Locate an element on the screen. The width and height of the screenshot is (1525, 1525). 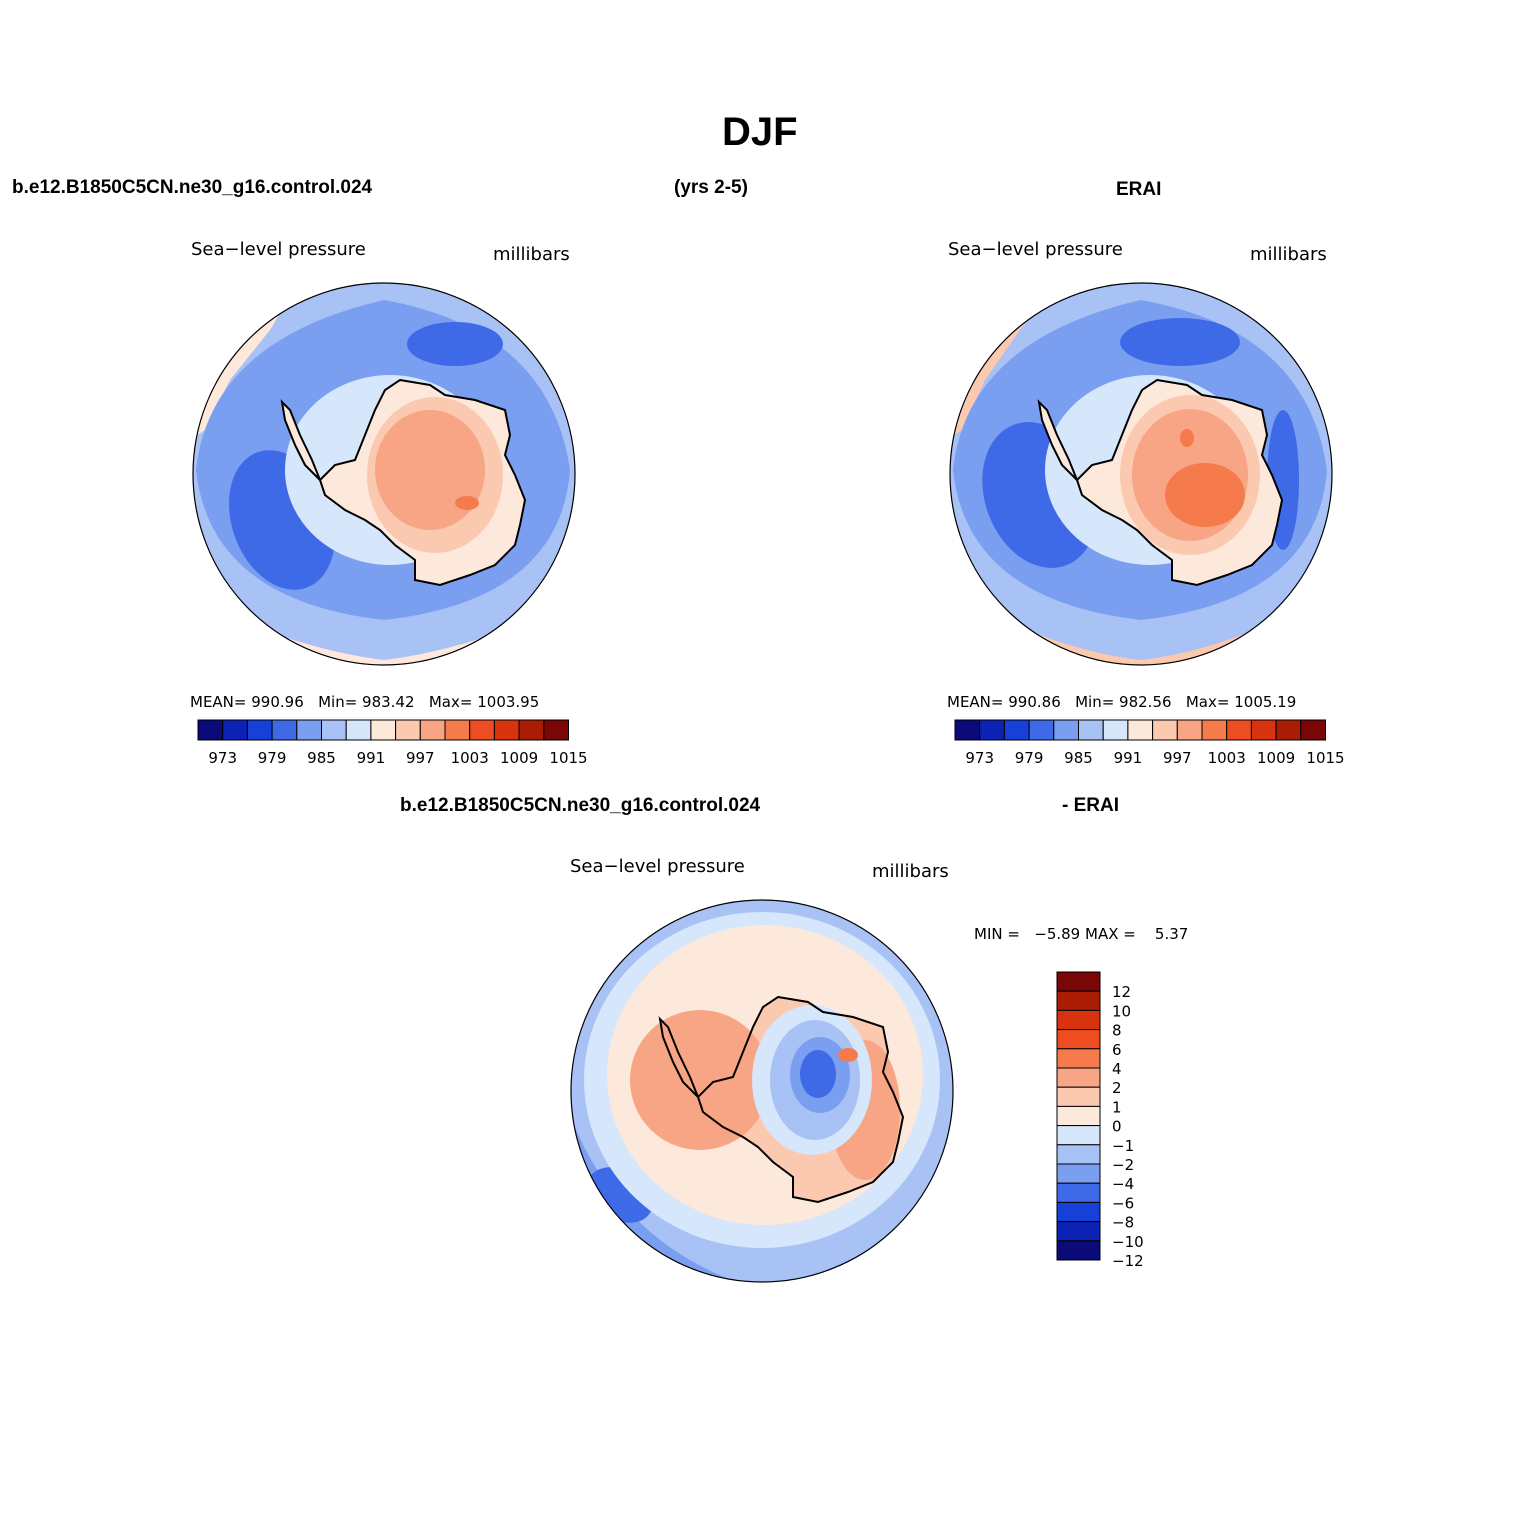
difference-colorbar-tick-label: 12 is located at coordinates (1121, 992).